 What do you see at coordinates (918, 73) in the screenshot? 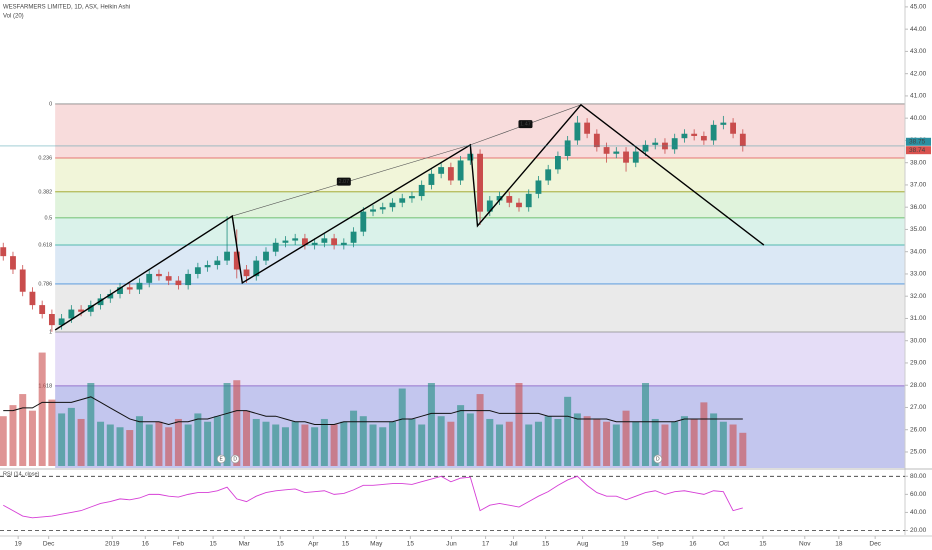
I see `y-tick-label: 42.00` at bounding box center [918, 73].